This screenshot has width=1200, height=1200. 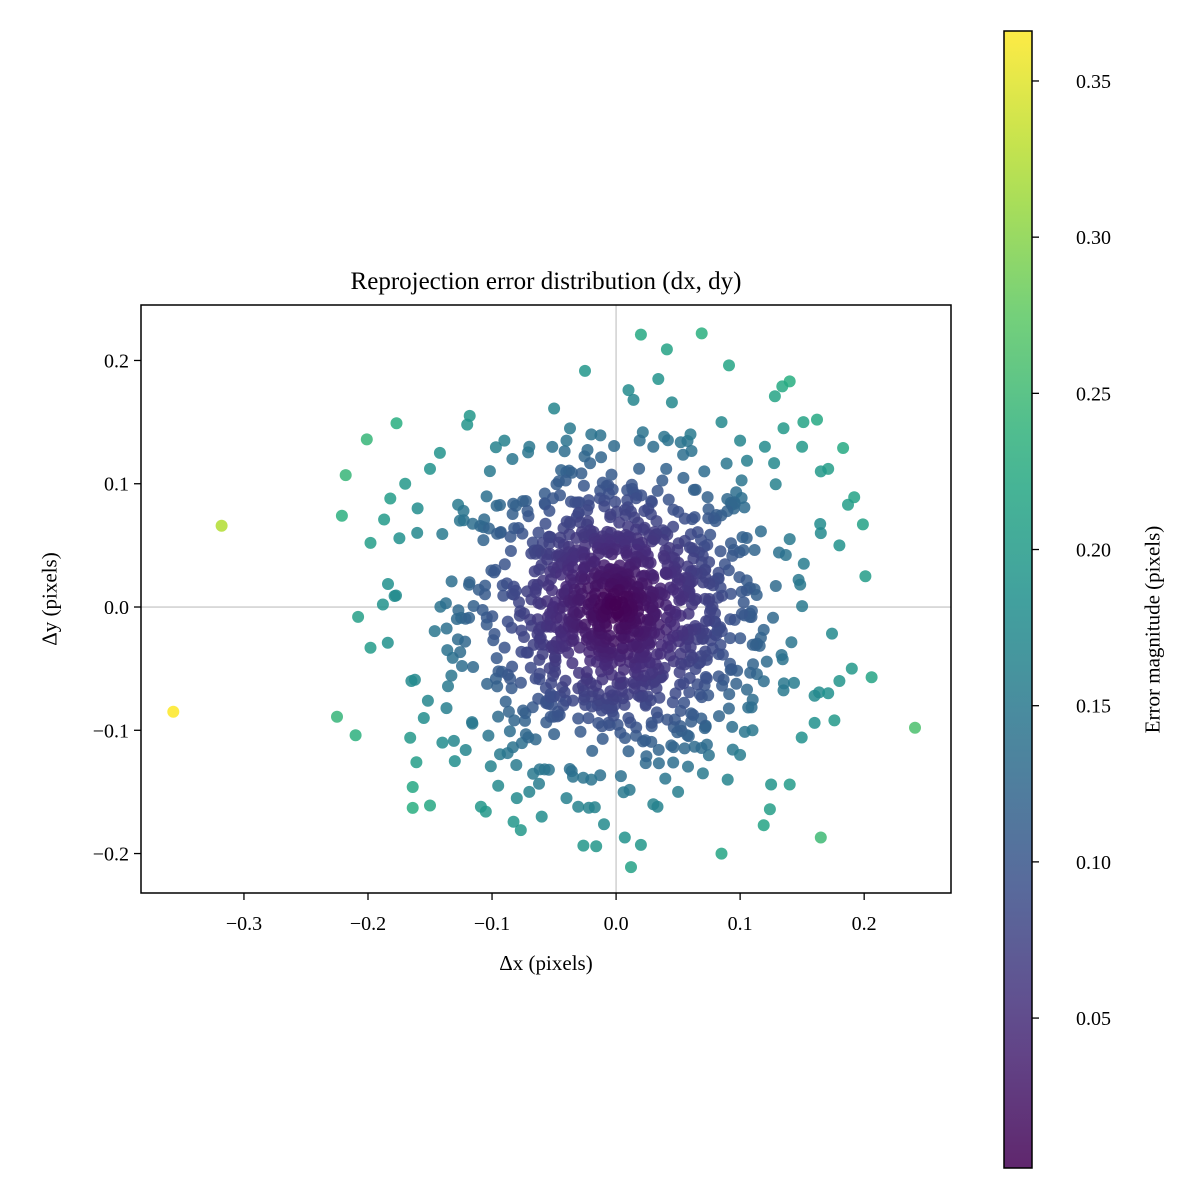 I want to click on colorbar-tick-label: 0.05, so click(x=1093, y=1019).